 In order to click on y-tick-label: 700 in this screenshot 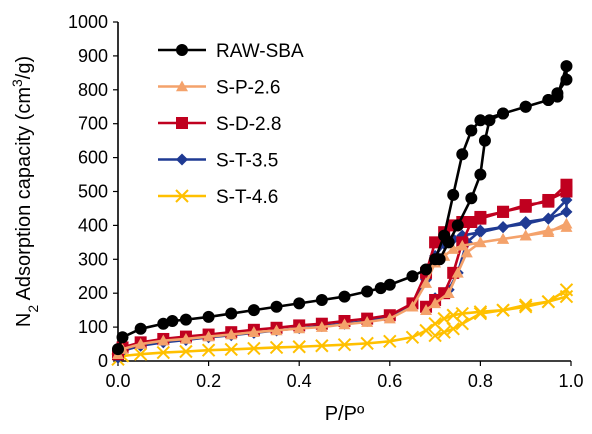, I will do `click(93, 124)`.